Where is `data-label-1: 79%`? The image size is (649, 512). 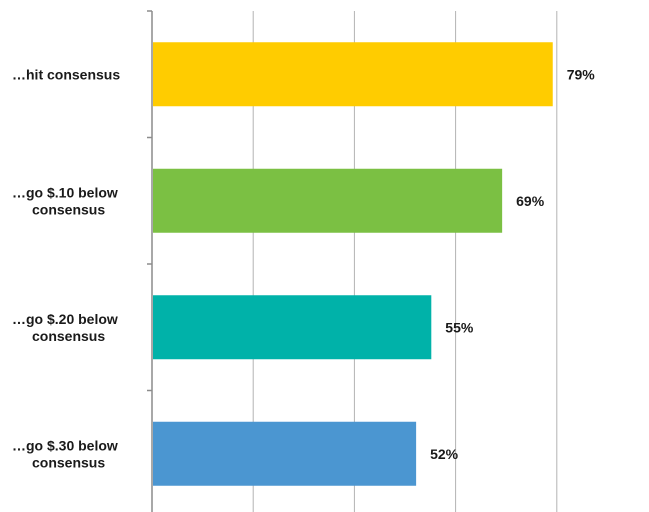 data-label-1: 79% is located at coordinates (581, 74).